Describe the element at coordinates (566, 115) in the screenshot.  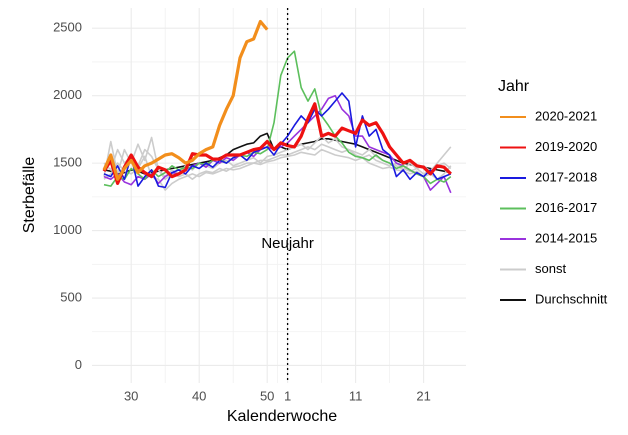
I see `legend-label: 2020-2021` at that location.